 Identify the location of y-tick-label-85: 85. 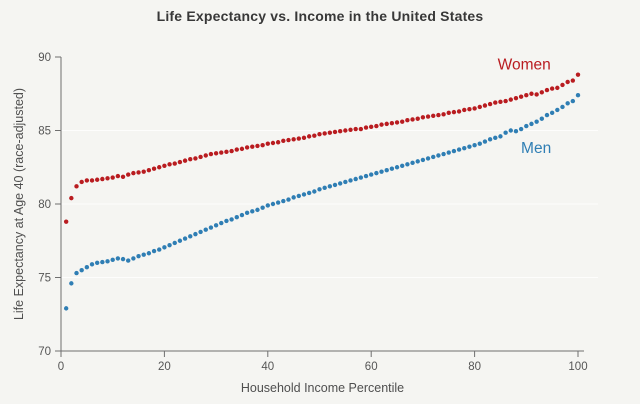
(44, 132).